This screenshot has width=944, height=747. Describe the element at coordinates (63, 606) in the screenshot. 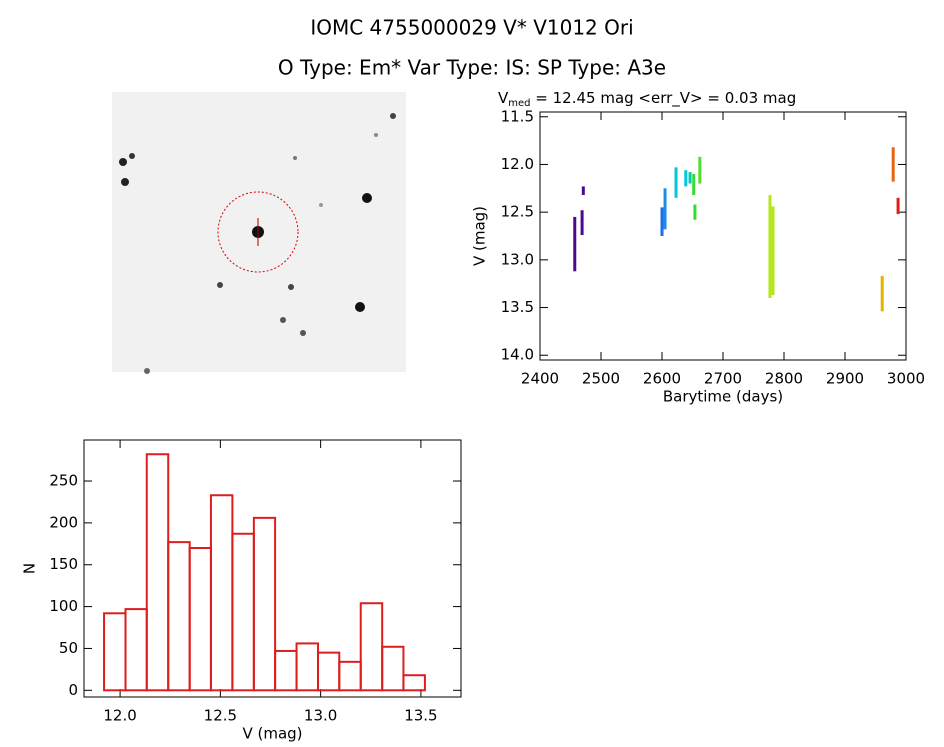

I see `y-tick-label: 100` at that location.